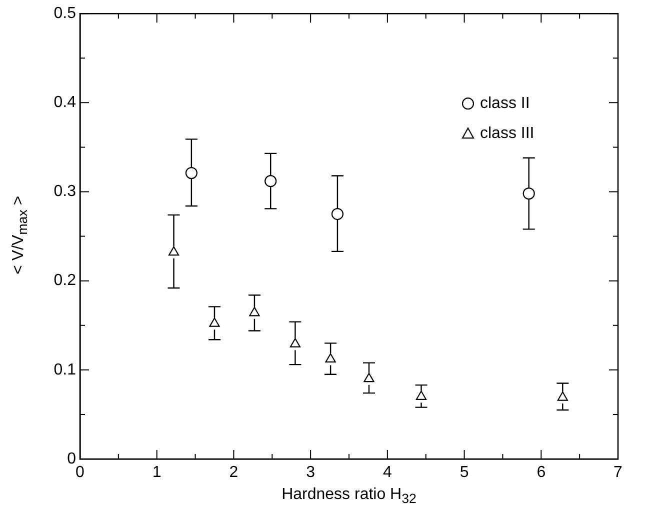 This screenshot has width=646, height=516. What do you see at coordinates (157, 473) in the screenshot?
I see `x-tick-label: 1` at bounding box center [157, 473].